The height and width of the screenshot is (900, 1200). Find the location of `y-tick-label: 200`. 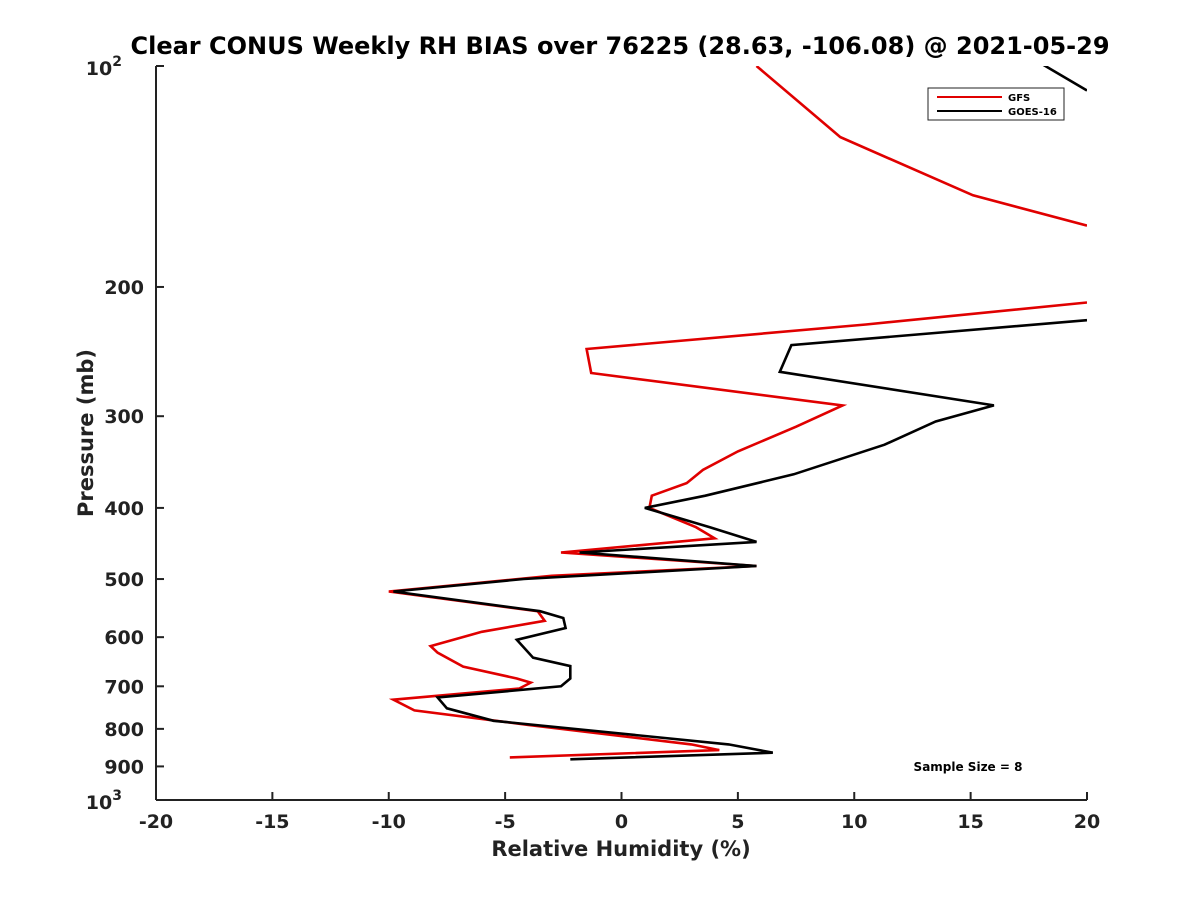

y-tick-label: 200 is located at coordinates (124, 288).